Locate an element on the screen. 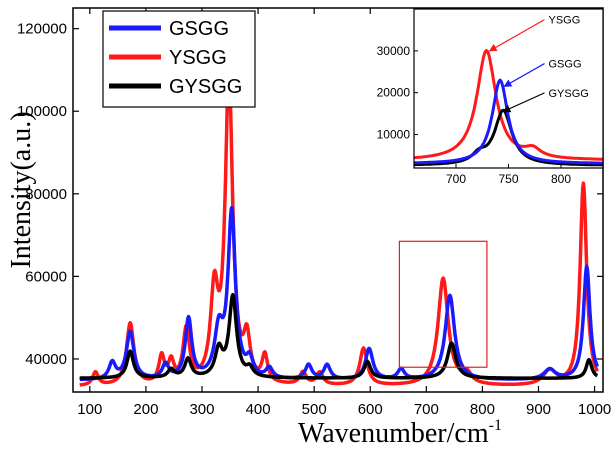 The height and width of the screenshot is (450, 614). legend-label-gysgg: GYSGG is located at coordinates (205, 87).